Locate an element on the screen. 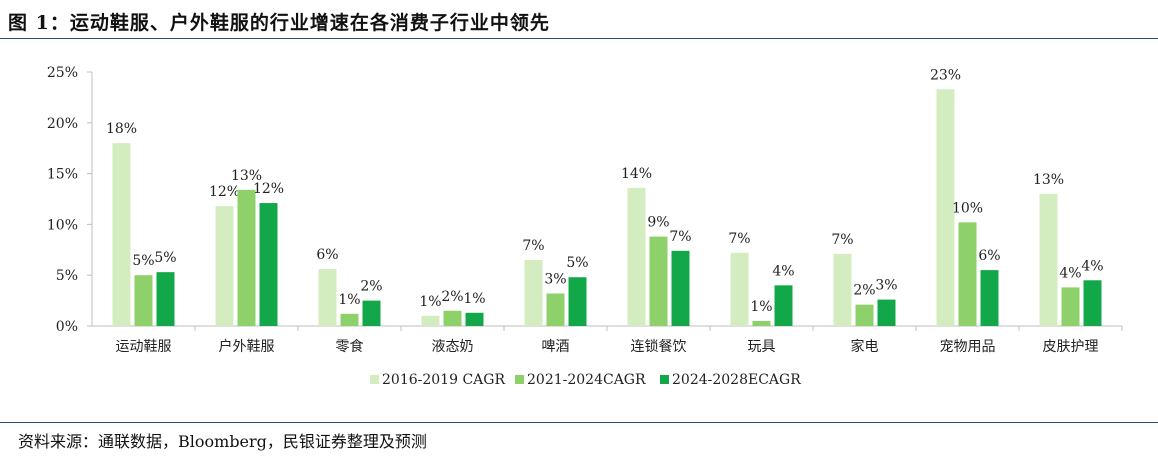 This screenshot has width=1158, height=466. category-label: 宠物用品 is located at coordinates (968, 347).